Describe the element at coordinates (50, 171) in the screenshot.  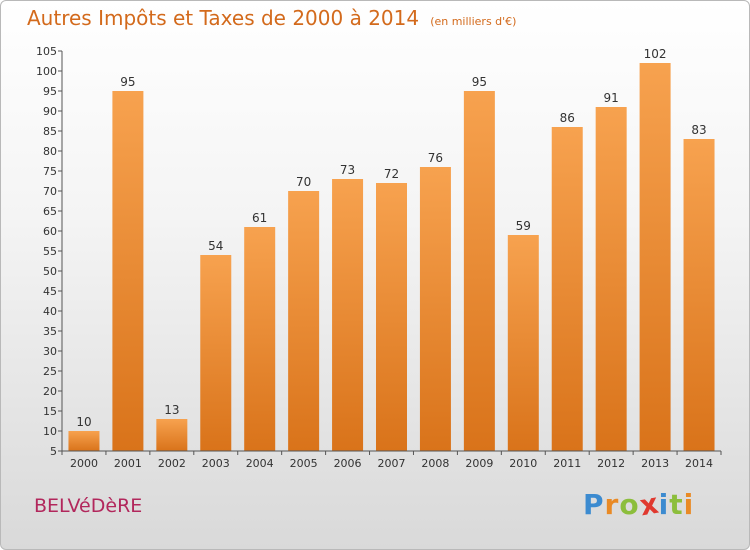
I see `y-tick-label-75: 75` at that location.